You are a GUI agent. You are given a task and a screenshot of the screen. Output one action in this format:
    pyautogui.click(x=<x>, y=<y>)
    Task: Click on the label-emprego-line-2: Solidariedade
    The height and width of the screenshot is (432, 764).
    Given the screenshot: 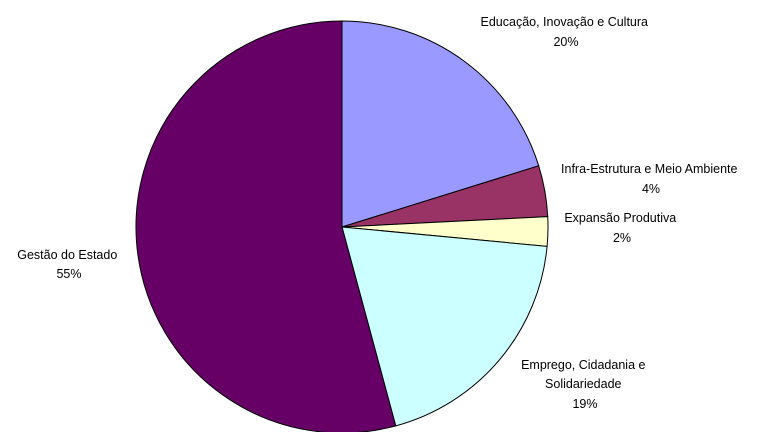 What is the action you would take?
    pyautogui.click(x=583, y=384)
    